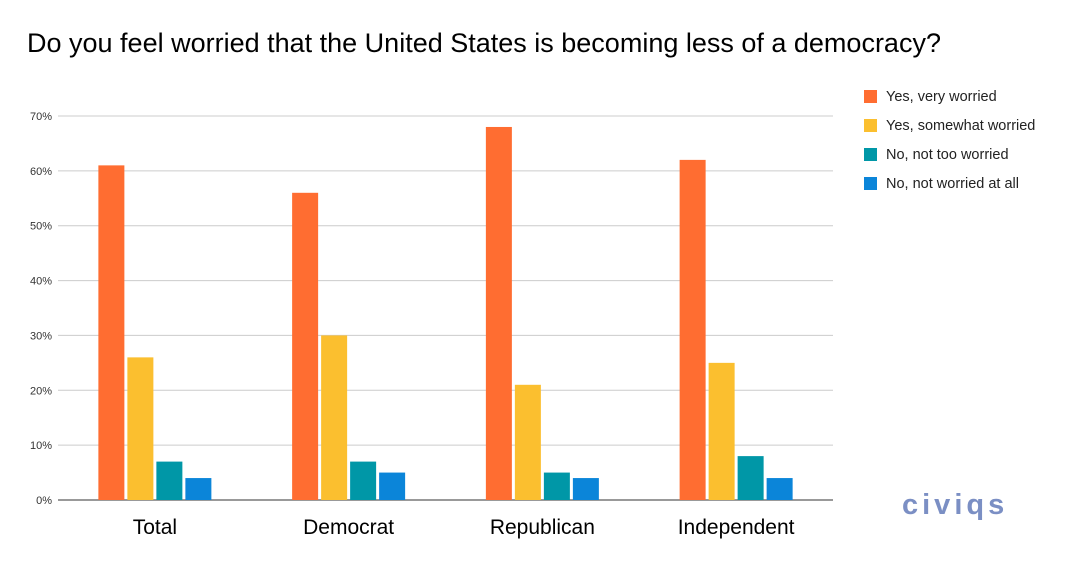 Image resolution: width=1074 pixels, height=569 pixels. What do you see at coordinates (44, 501) in the screenshot?
I see `y-tick-label: 0%` at bounding box center [44, 501].